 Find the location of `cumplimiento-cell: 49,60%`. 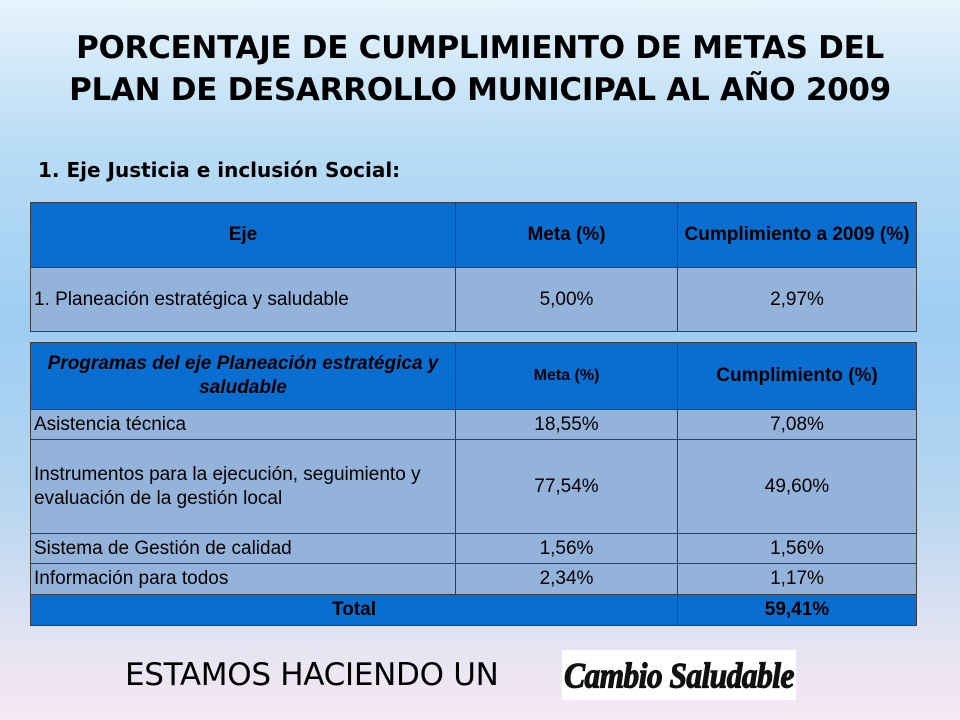

cumplimiento-cell: 49,60% is located at coordinates (797, 486).